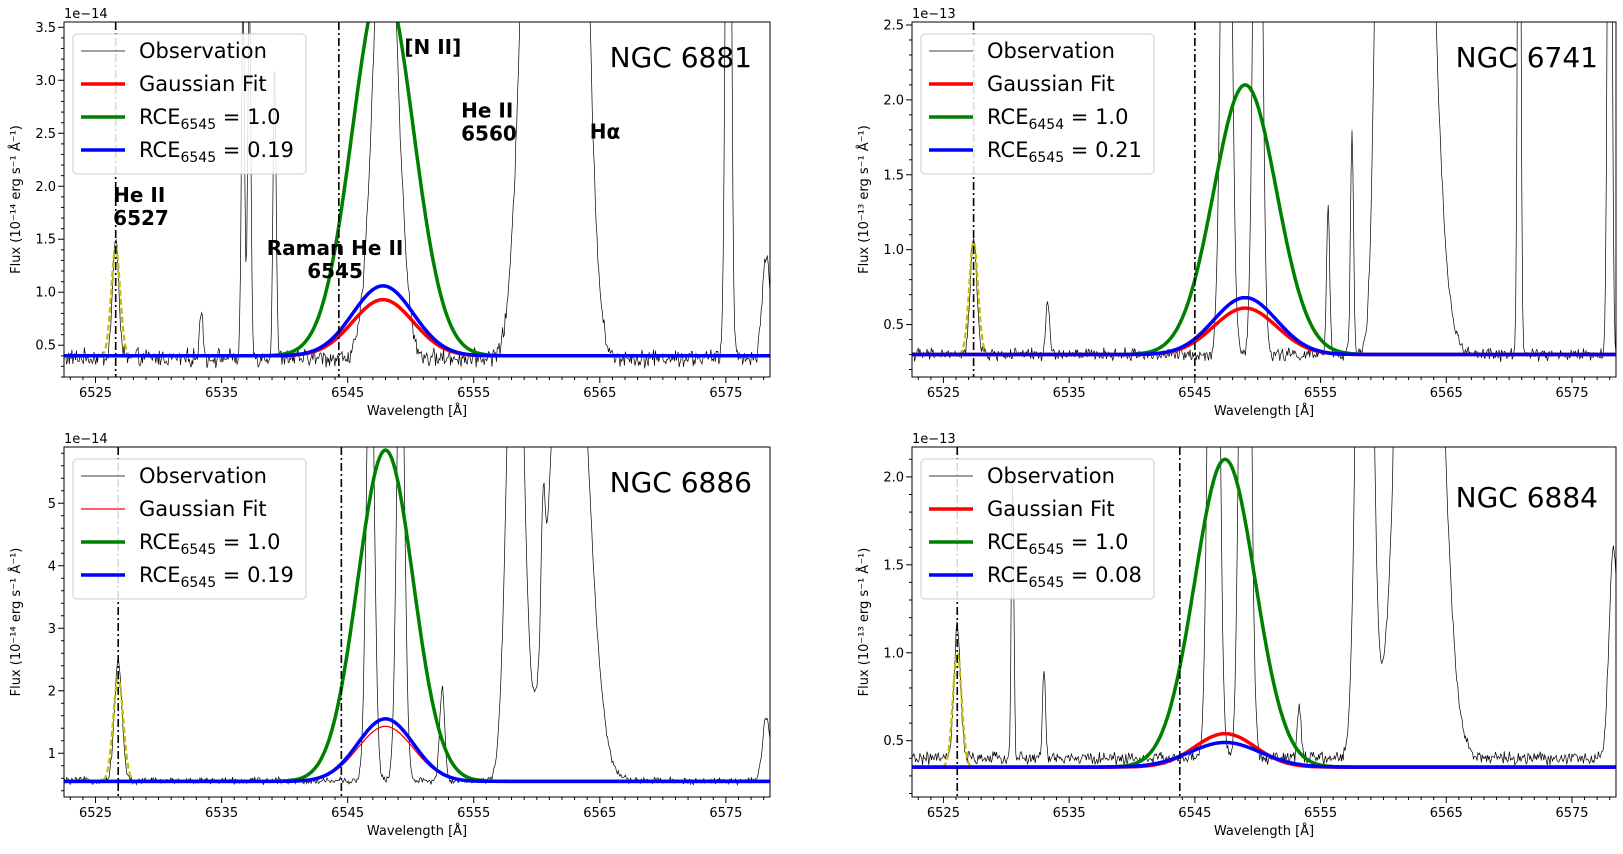  I want to click on annotation-2: He II 6560, so click(489, 121).